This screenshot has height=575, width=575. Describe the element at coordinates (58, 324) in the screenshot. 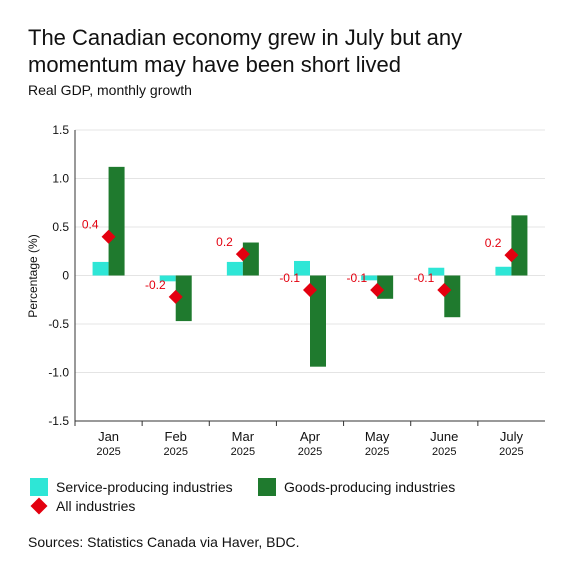

I see `y-tick-label: -0.5` at that location.